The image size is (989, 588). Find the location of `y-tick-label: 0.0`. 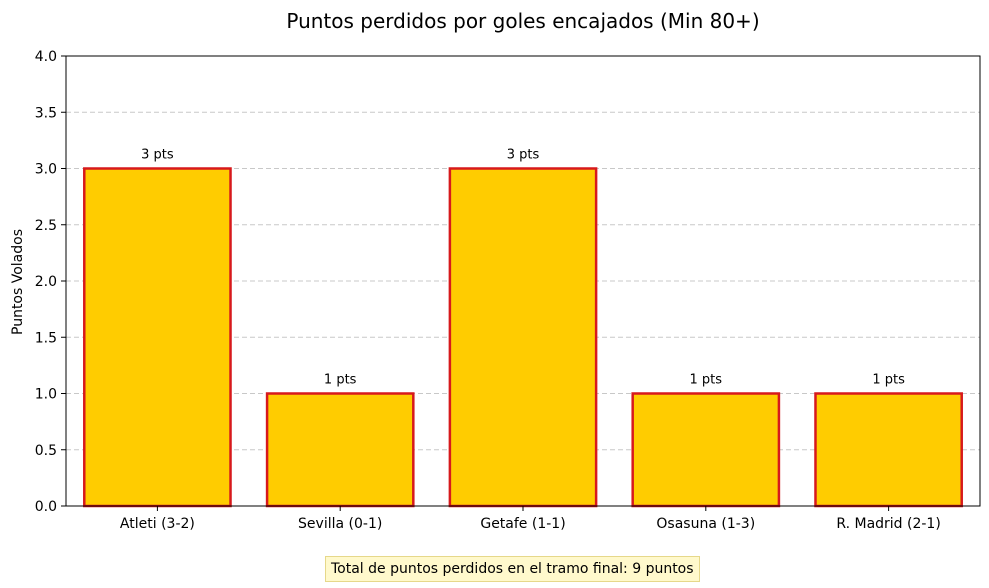

y-tick-label: 0.0 is located at coordinates (46, 507).